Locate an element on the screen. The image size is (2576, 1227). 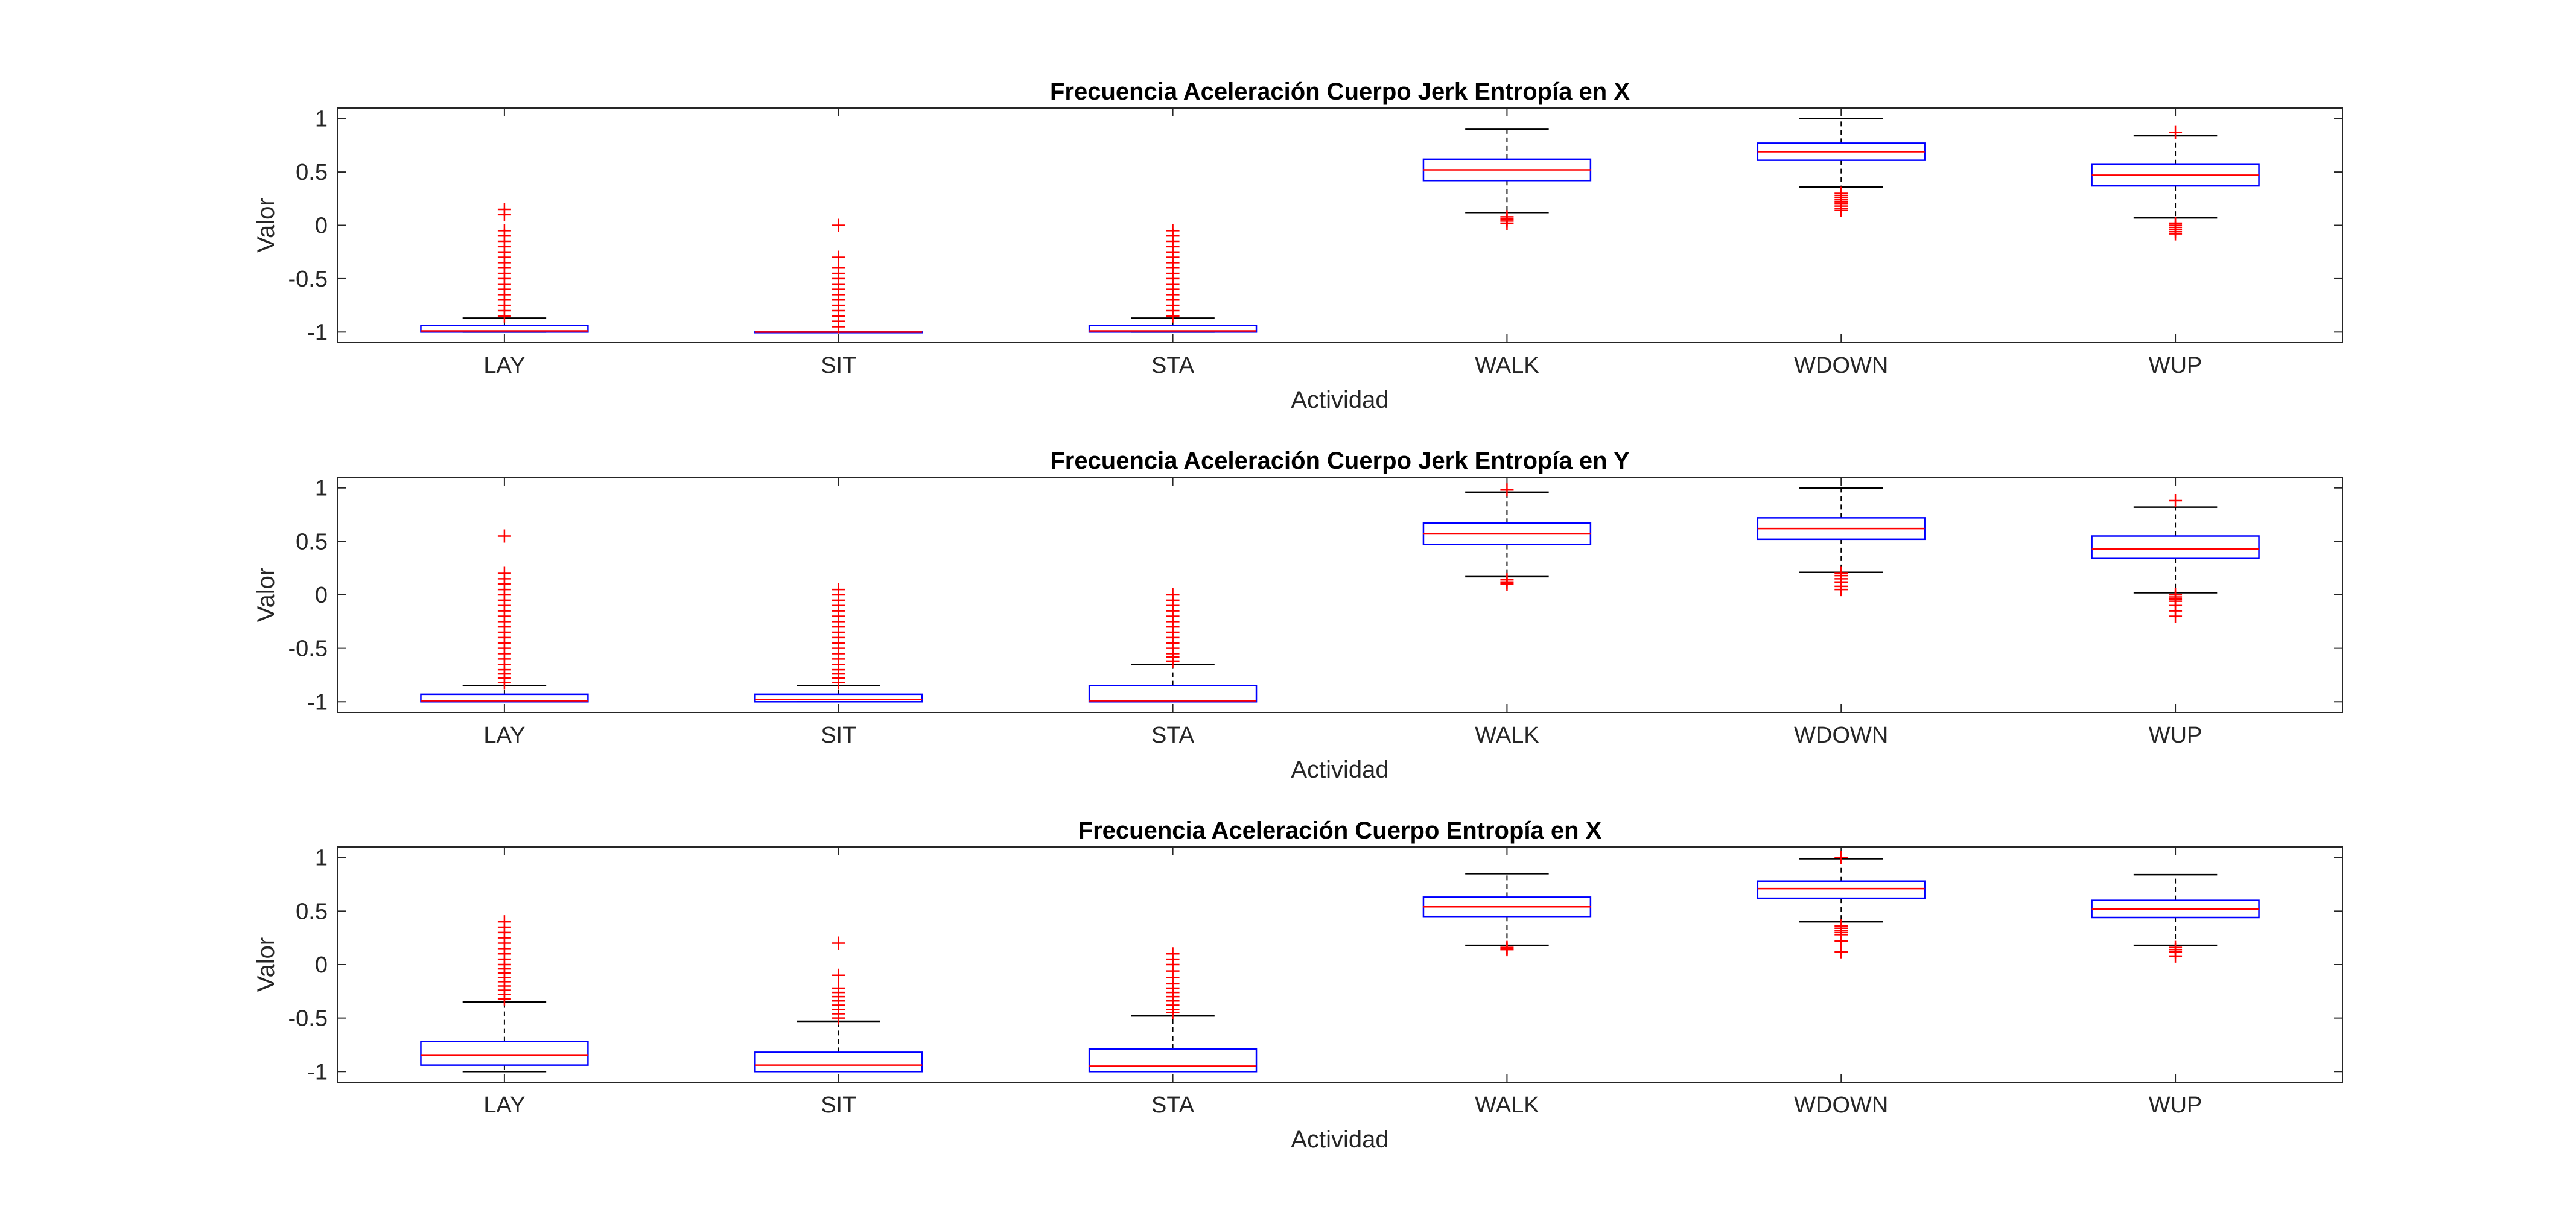
x-tick-label: WDOWN is located at coordinates (1841, 365).